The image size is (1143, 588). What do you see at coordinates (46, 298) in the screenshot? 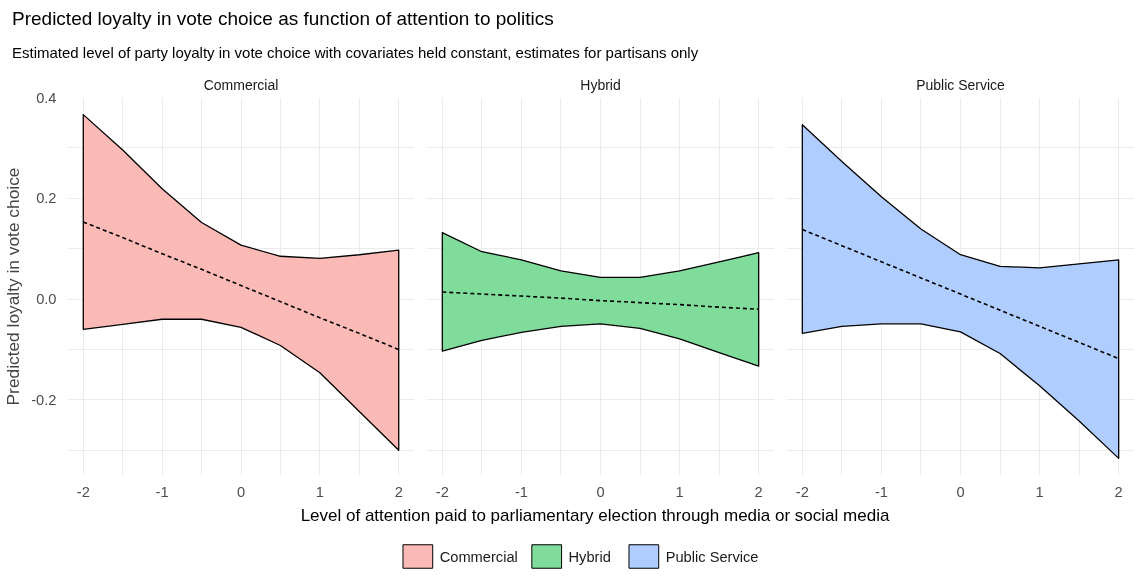
I see `y-tick-label: 0.0` at bounding box center [46, 298].